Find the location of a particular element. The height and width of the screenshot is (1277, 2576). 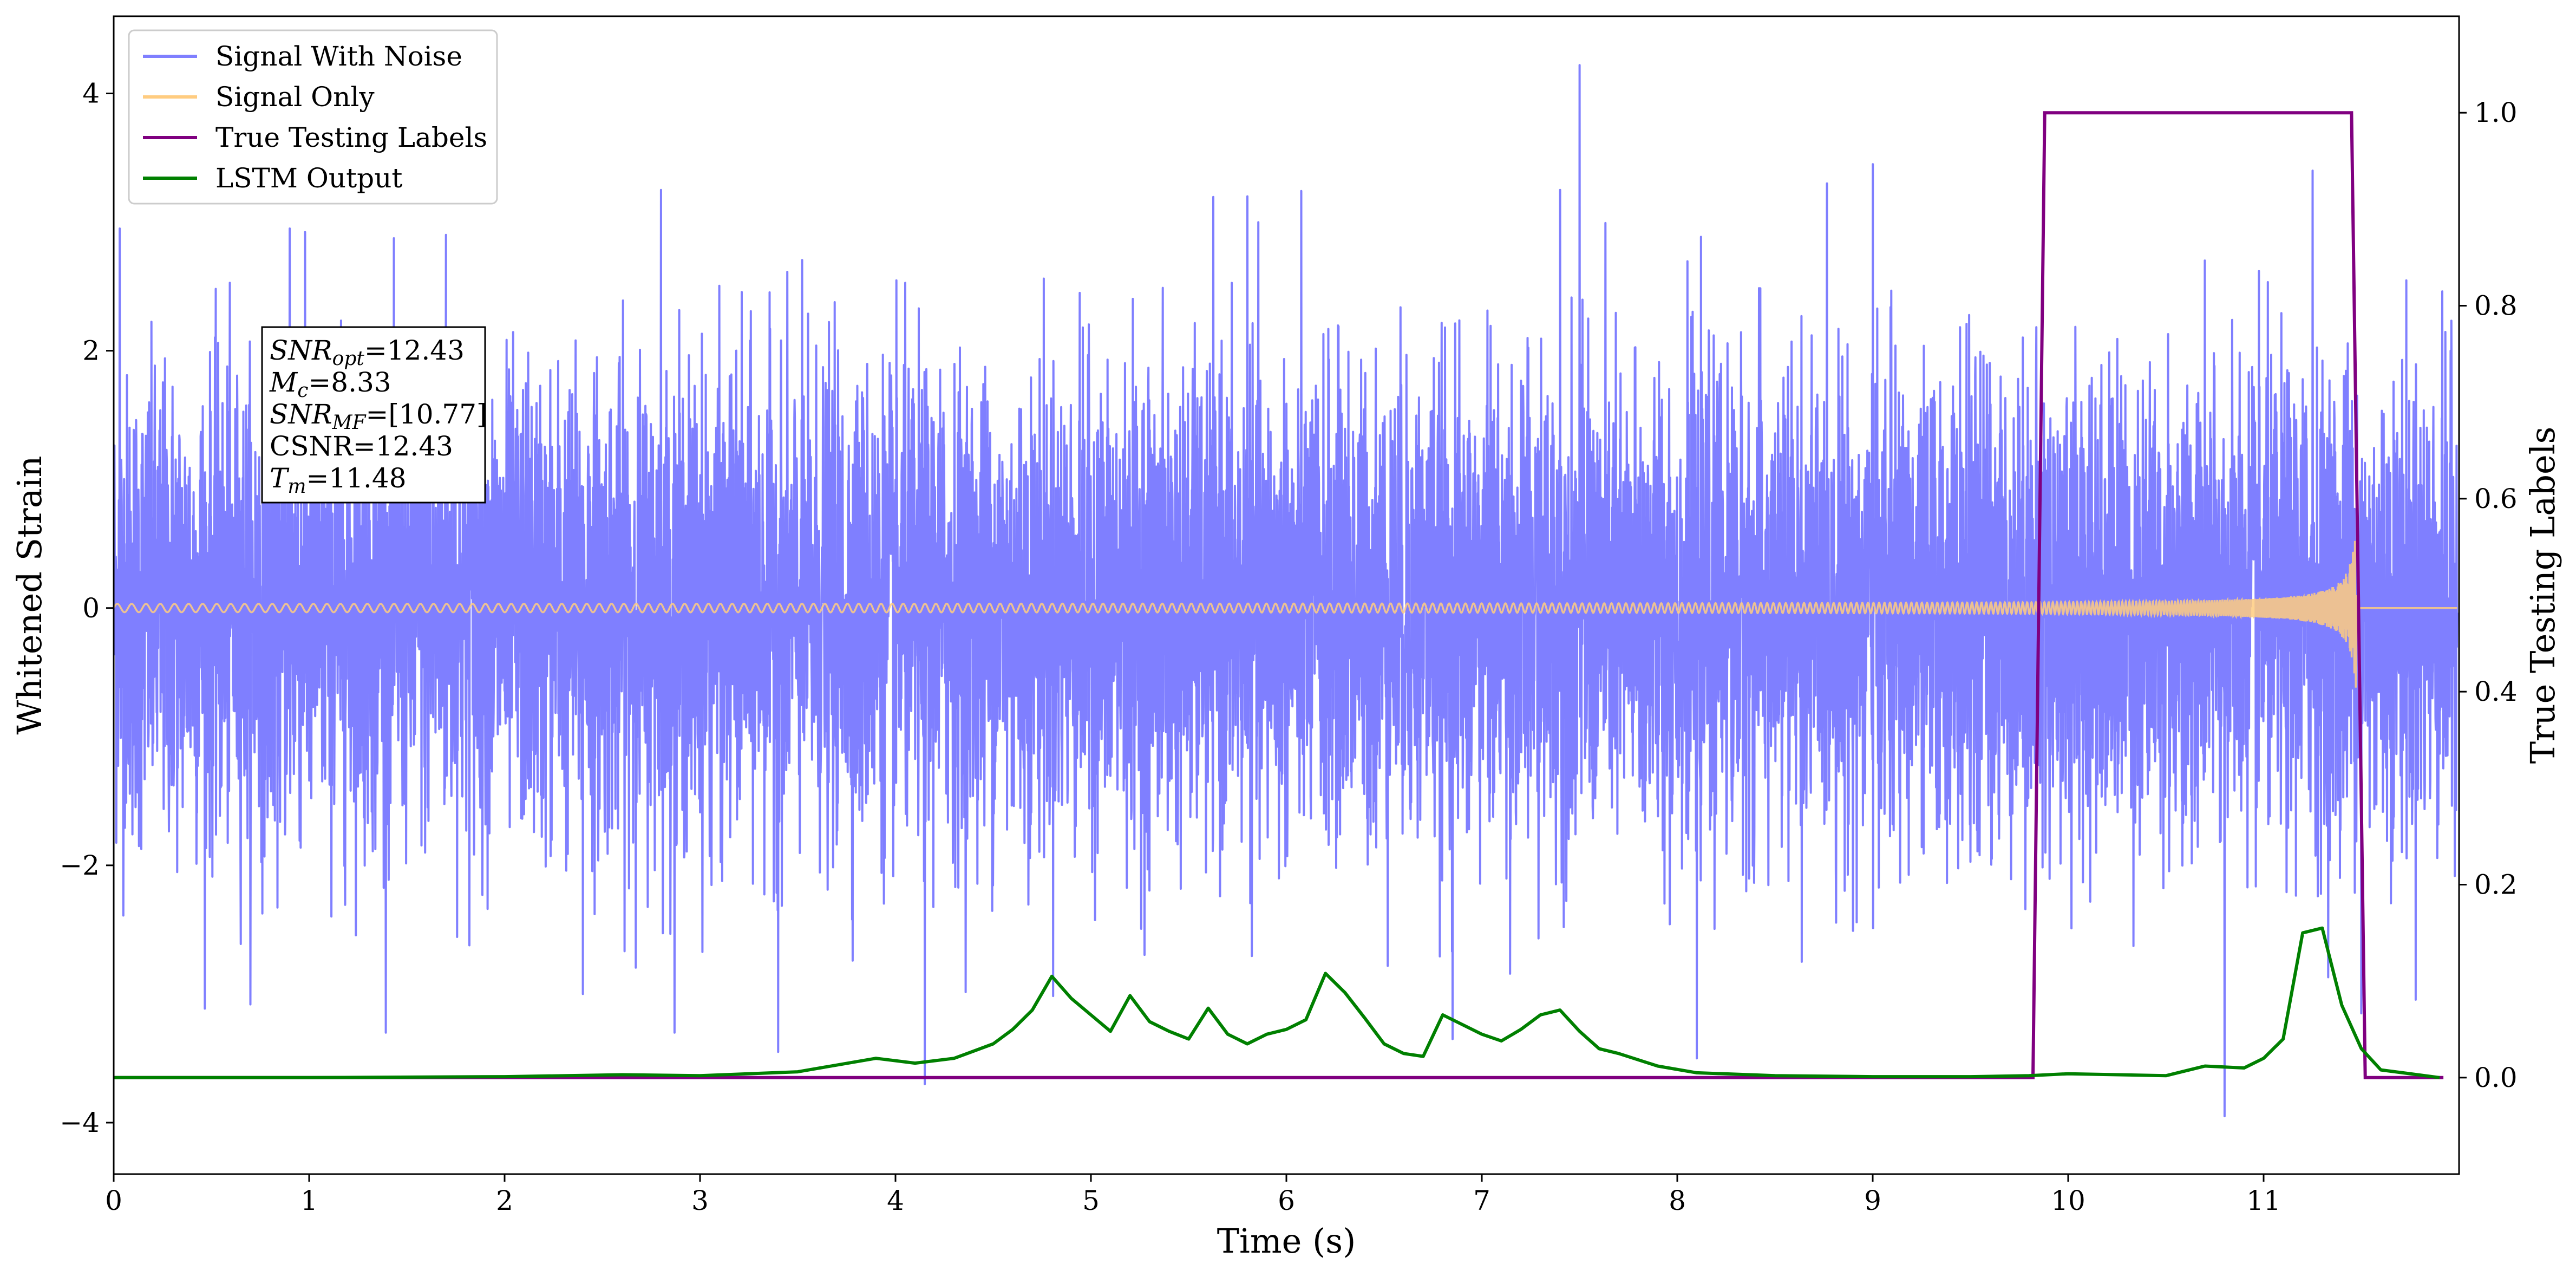

series-signal-only is located at coordinates (1285, 614).